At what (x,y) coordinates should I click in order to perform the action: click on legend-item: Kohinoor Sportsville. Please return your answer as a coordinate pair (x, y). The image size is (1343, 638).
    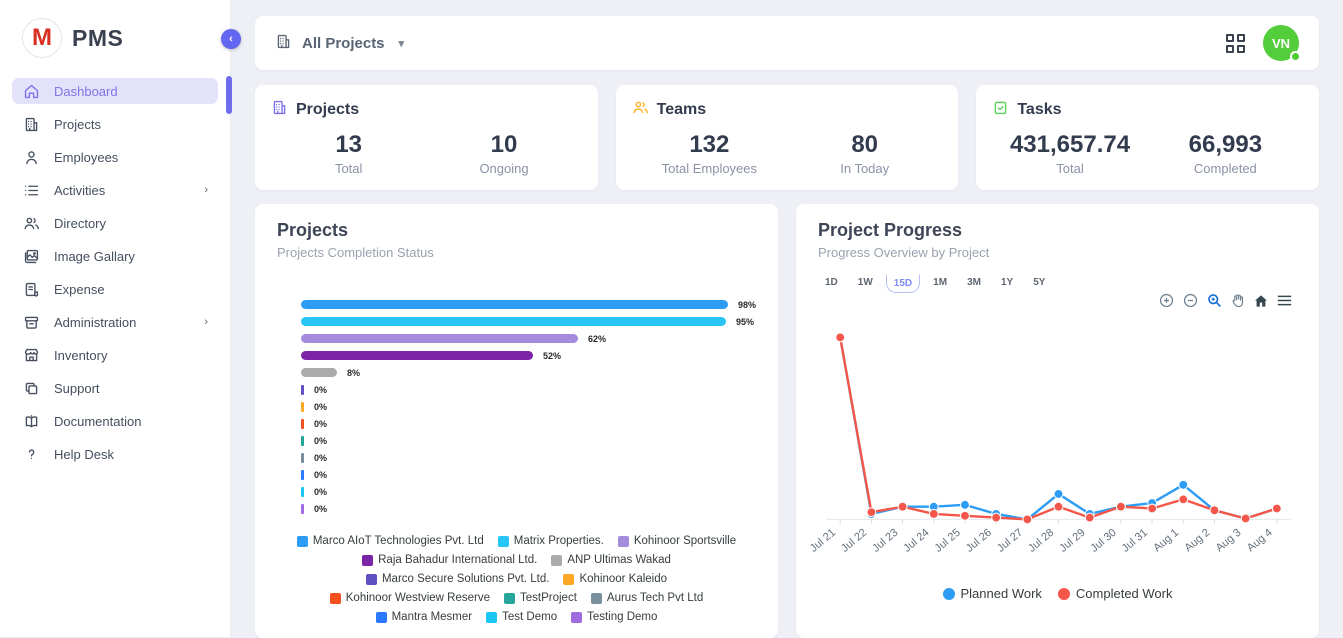
    Looking at the image, I should click on (676, 541).